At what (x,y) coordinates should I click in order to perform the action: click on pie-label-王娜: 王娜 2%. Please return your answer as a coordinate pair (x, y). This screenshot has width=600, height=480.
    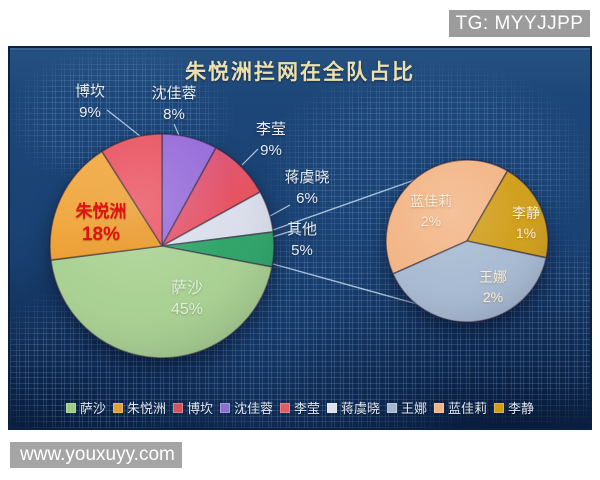
    Looking at the image, I should click on (493, 287).